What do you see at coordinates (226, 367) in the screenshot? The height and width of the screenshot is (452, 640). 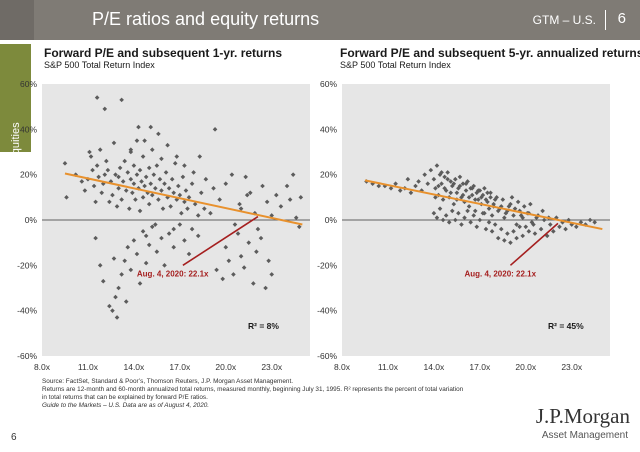 I see `x-tick-label: 20.0x` at bounding box center [226, 367].